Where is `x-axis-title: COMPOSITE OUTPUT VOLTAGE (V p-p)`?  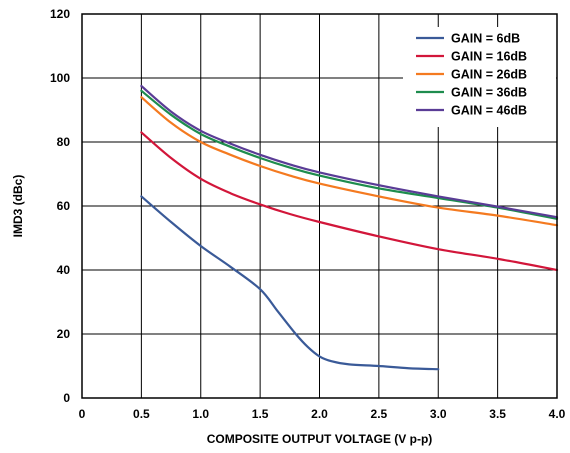
x-axis-title: COMPOSITE OUTPUT VOLTAGE (V p-p) is located at coordinates (320, 439).